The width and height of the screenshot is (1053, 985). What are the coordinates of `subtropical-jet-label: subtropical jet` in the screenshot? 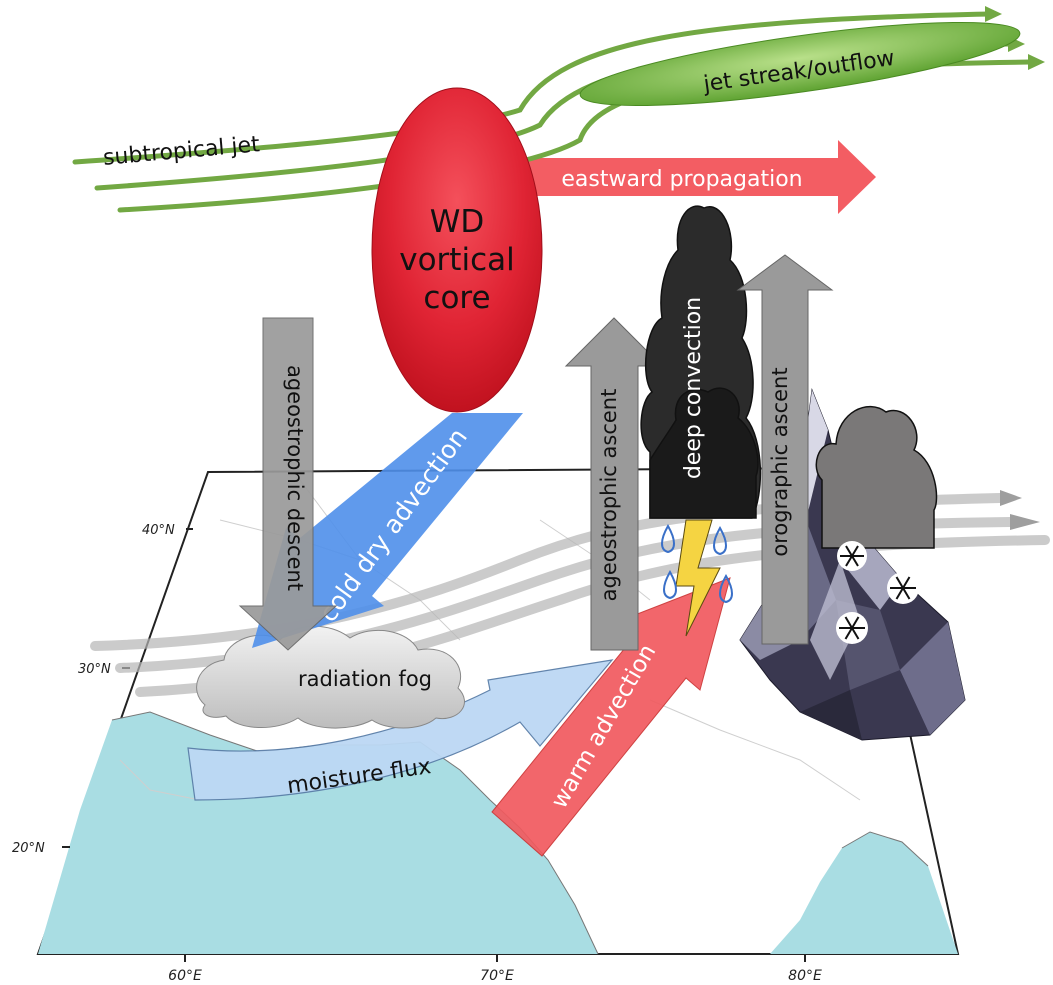 It's located at (181, 151).